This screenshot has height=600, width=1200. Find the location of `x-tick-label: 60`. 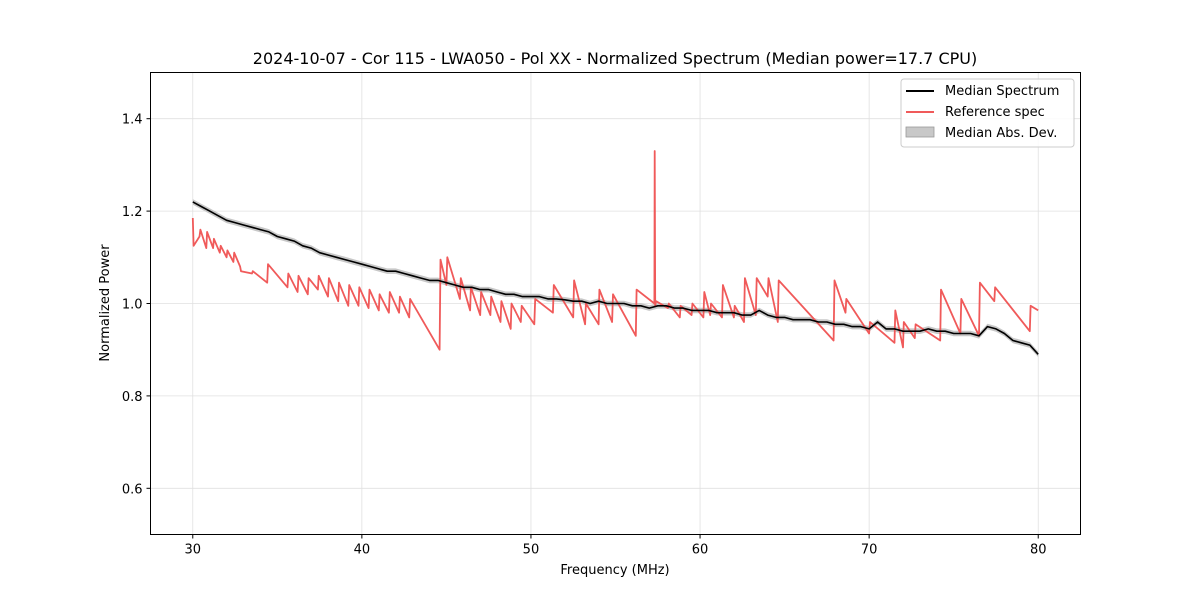

x-tick-label: 60 is located at coordinates (700, 550).